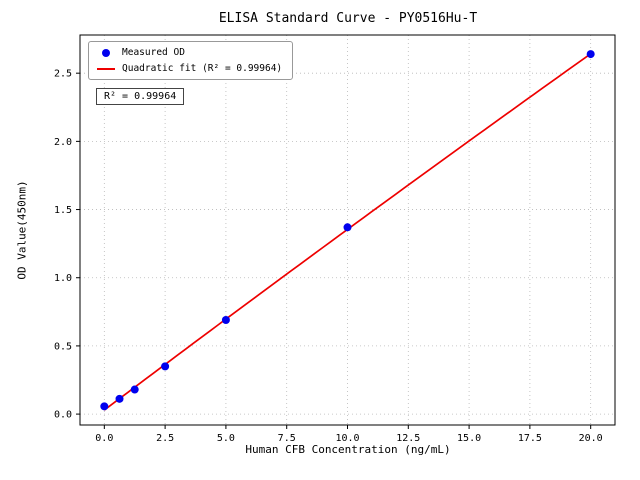  What do you see at coordinates (591, 438) in the screenshot?
I see `x-tick-label: 20.0` at bounding box center [591, 438].